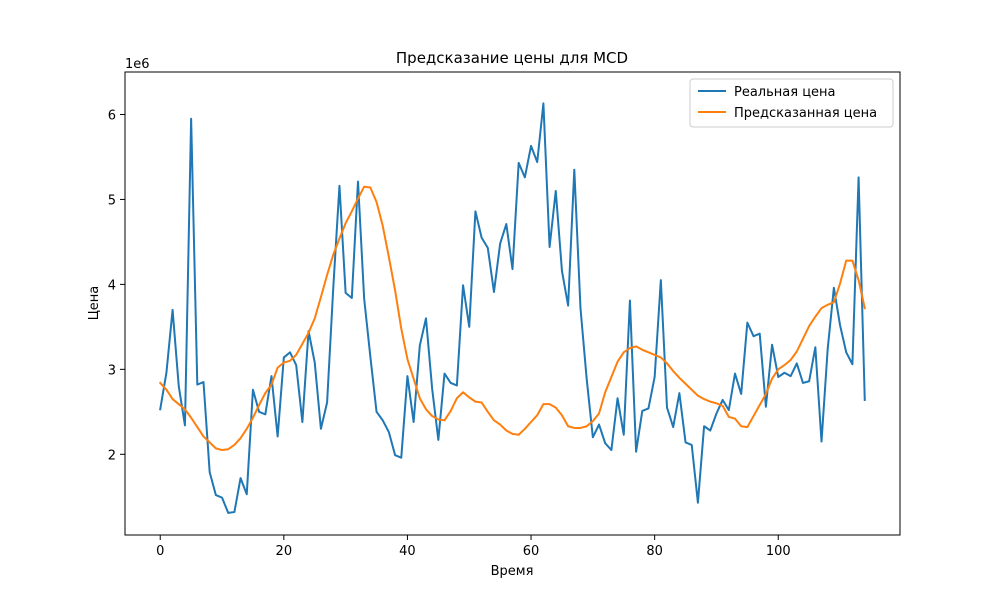 The height and width of the screenshot is (600, 1000). Describe the element at coordinates (137, 64) in the screenshot. I see `y-axis-offset-label: 1e6` at that location.